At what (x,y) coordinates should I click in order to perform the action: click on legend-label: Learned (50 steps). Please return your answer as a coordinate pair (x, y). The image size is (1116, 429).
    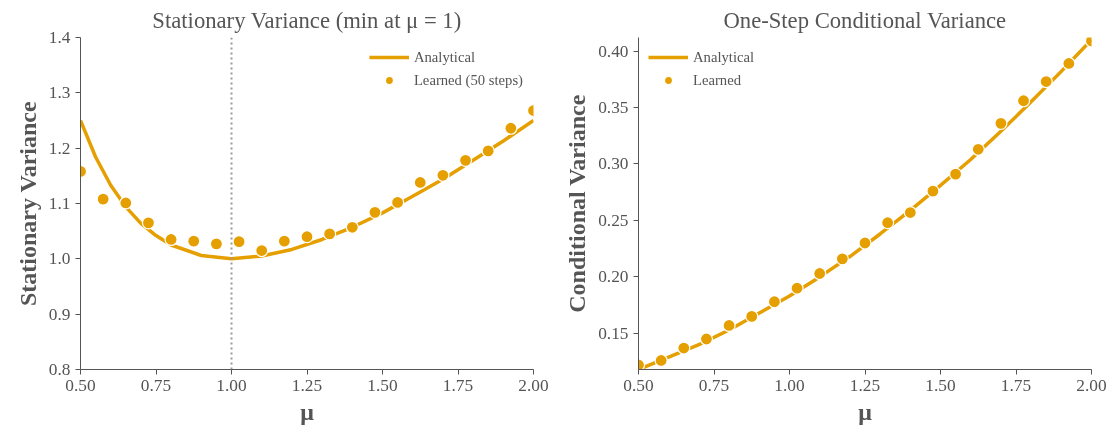
    Looking at the image, I should click on (468, 80).